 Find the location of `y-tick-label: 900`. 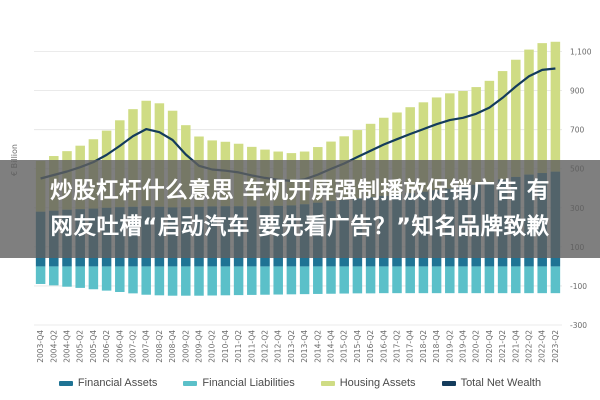

y-tick-label: 900 is located at coordinates (577, 91).